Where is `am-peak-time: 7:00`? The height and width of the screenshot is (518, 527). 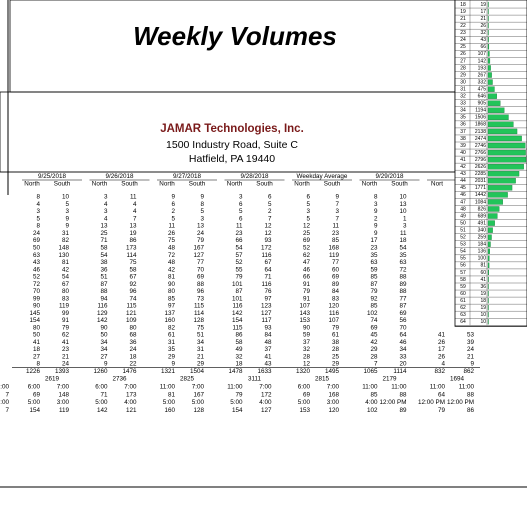 am-peak-time: 7:00 is located at coordinates (265, 387).